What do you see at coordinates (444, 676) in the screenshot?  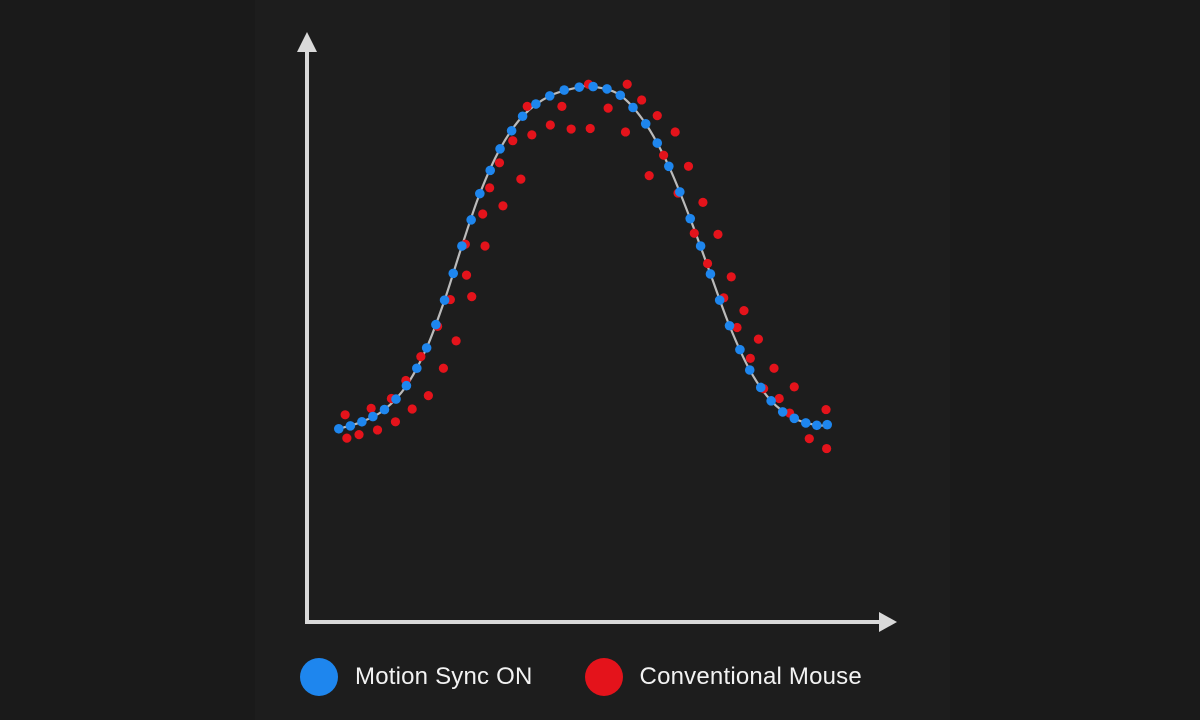 I see `legend-label-motion-sync: Motion Sync ON` at bounding box center [444, 676].